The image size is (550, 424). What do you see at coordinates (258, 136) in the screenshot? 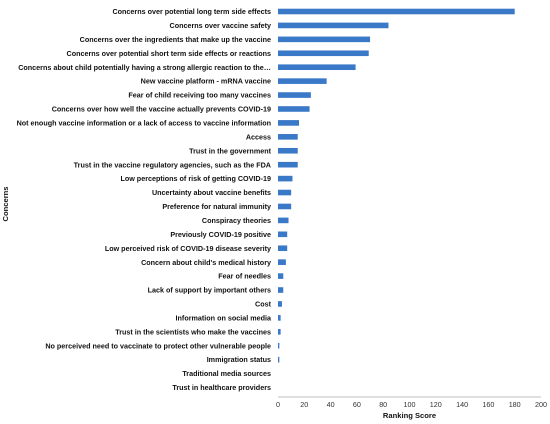
I see `category-label: Access` at bounding box center [258, 136].